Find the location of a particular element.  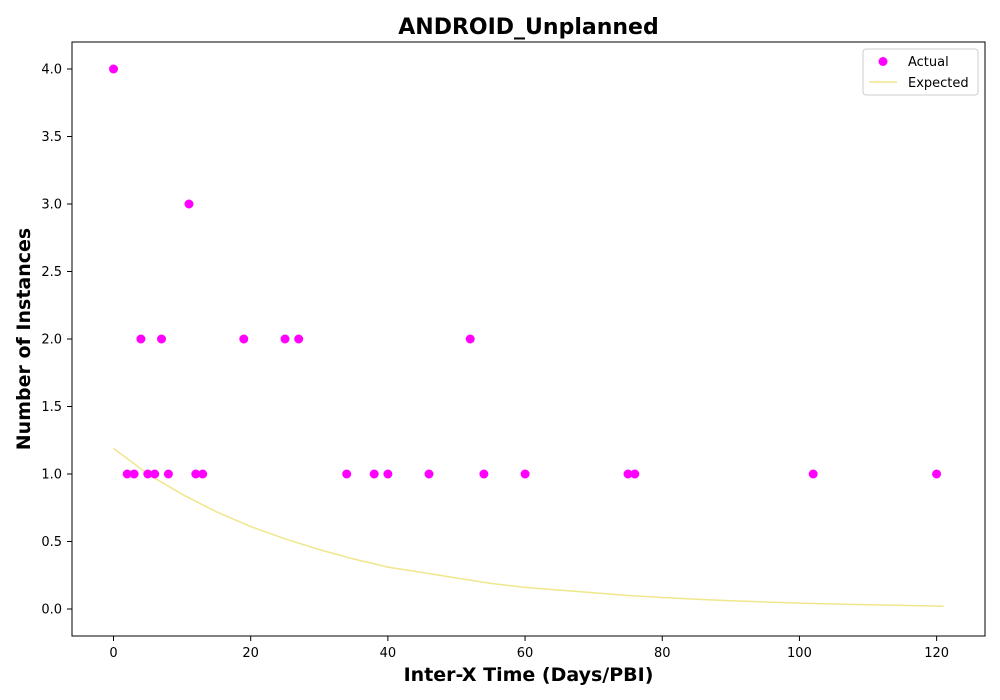

y-tick-label: 3.5 is located at coordinates (51, 137).